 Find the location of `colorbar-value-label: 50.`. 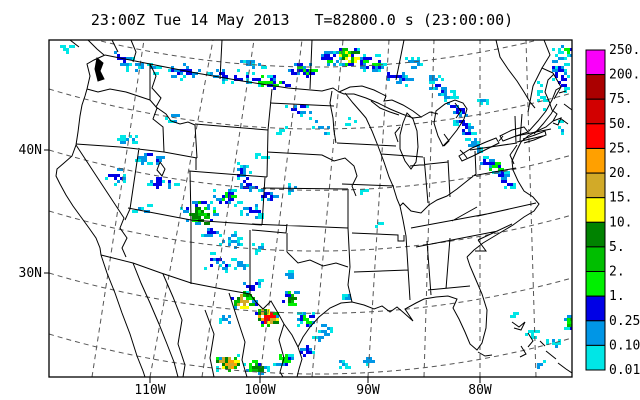

colorbar-value-label: 50. is located at coordinates (620, 124).